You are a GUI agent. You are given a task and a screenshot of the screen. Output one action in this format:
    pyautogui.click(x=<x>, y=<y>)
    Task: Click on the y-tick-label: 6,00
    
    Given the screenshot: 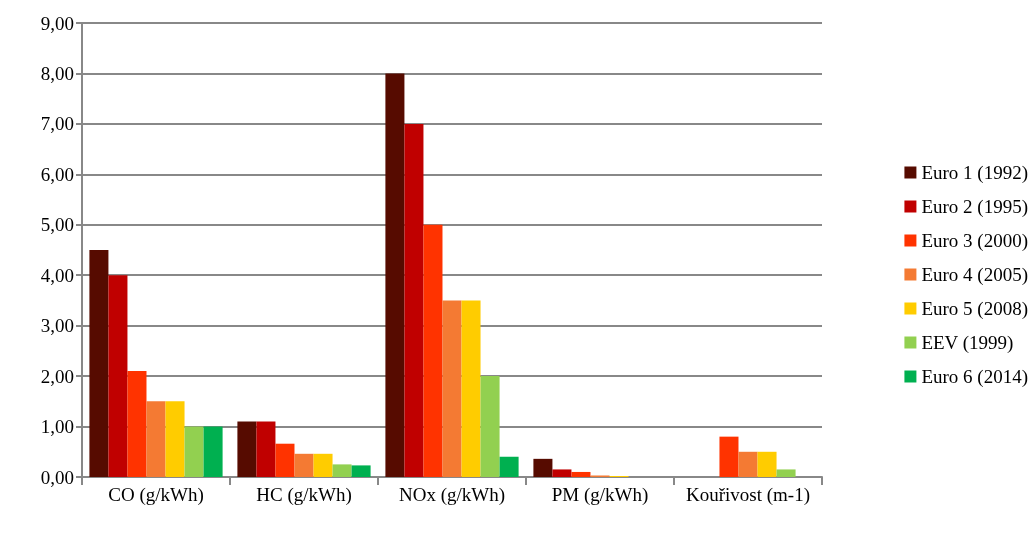 What is the action you would take?
    pyautogui.click(x=57, y=174)
    